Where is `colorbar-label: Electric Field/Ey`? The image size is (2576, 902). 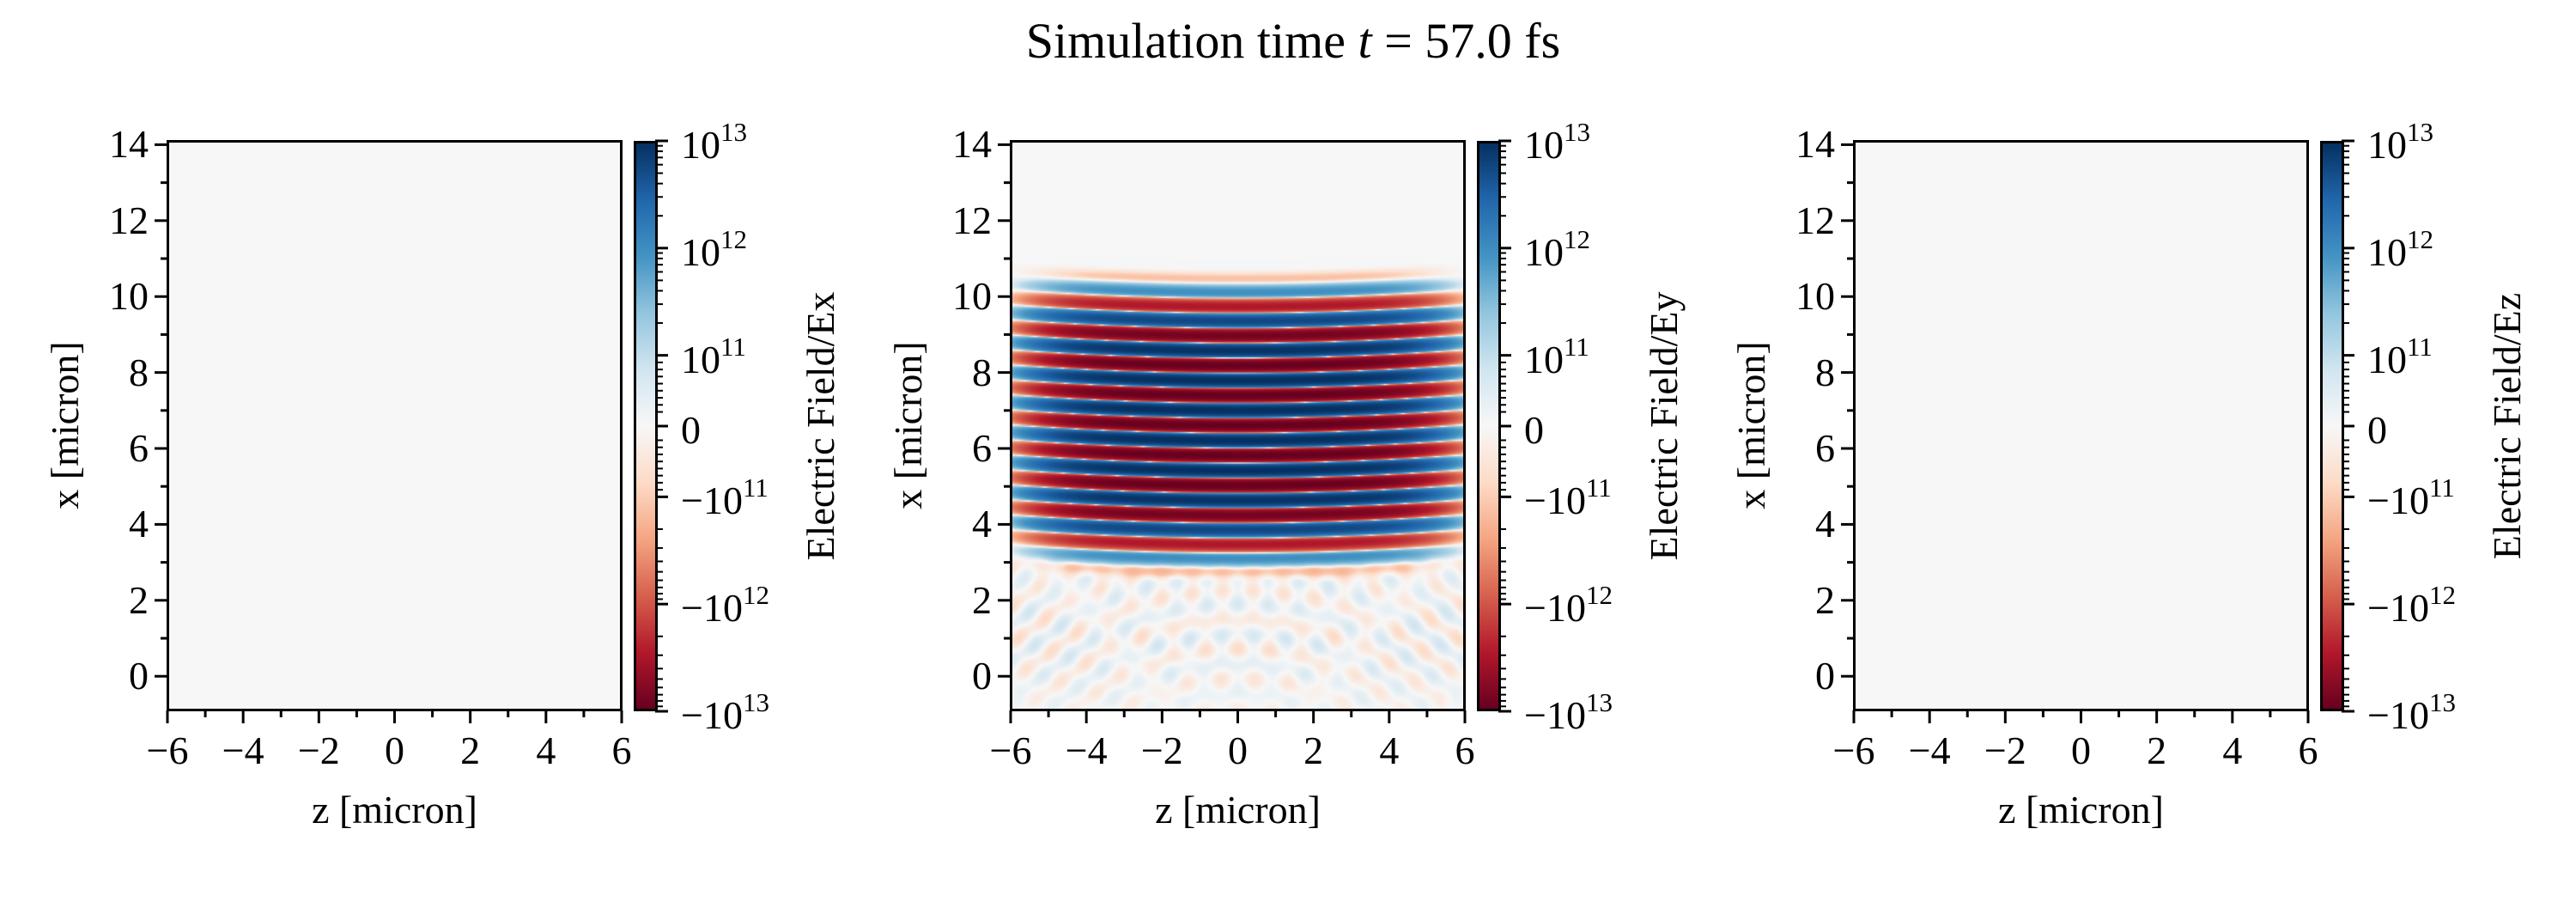
colorbar-label: Electric Field/Ey is located at coordinates (1664, 426).